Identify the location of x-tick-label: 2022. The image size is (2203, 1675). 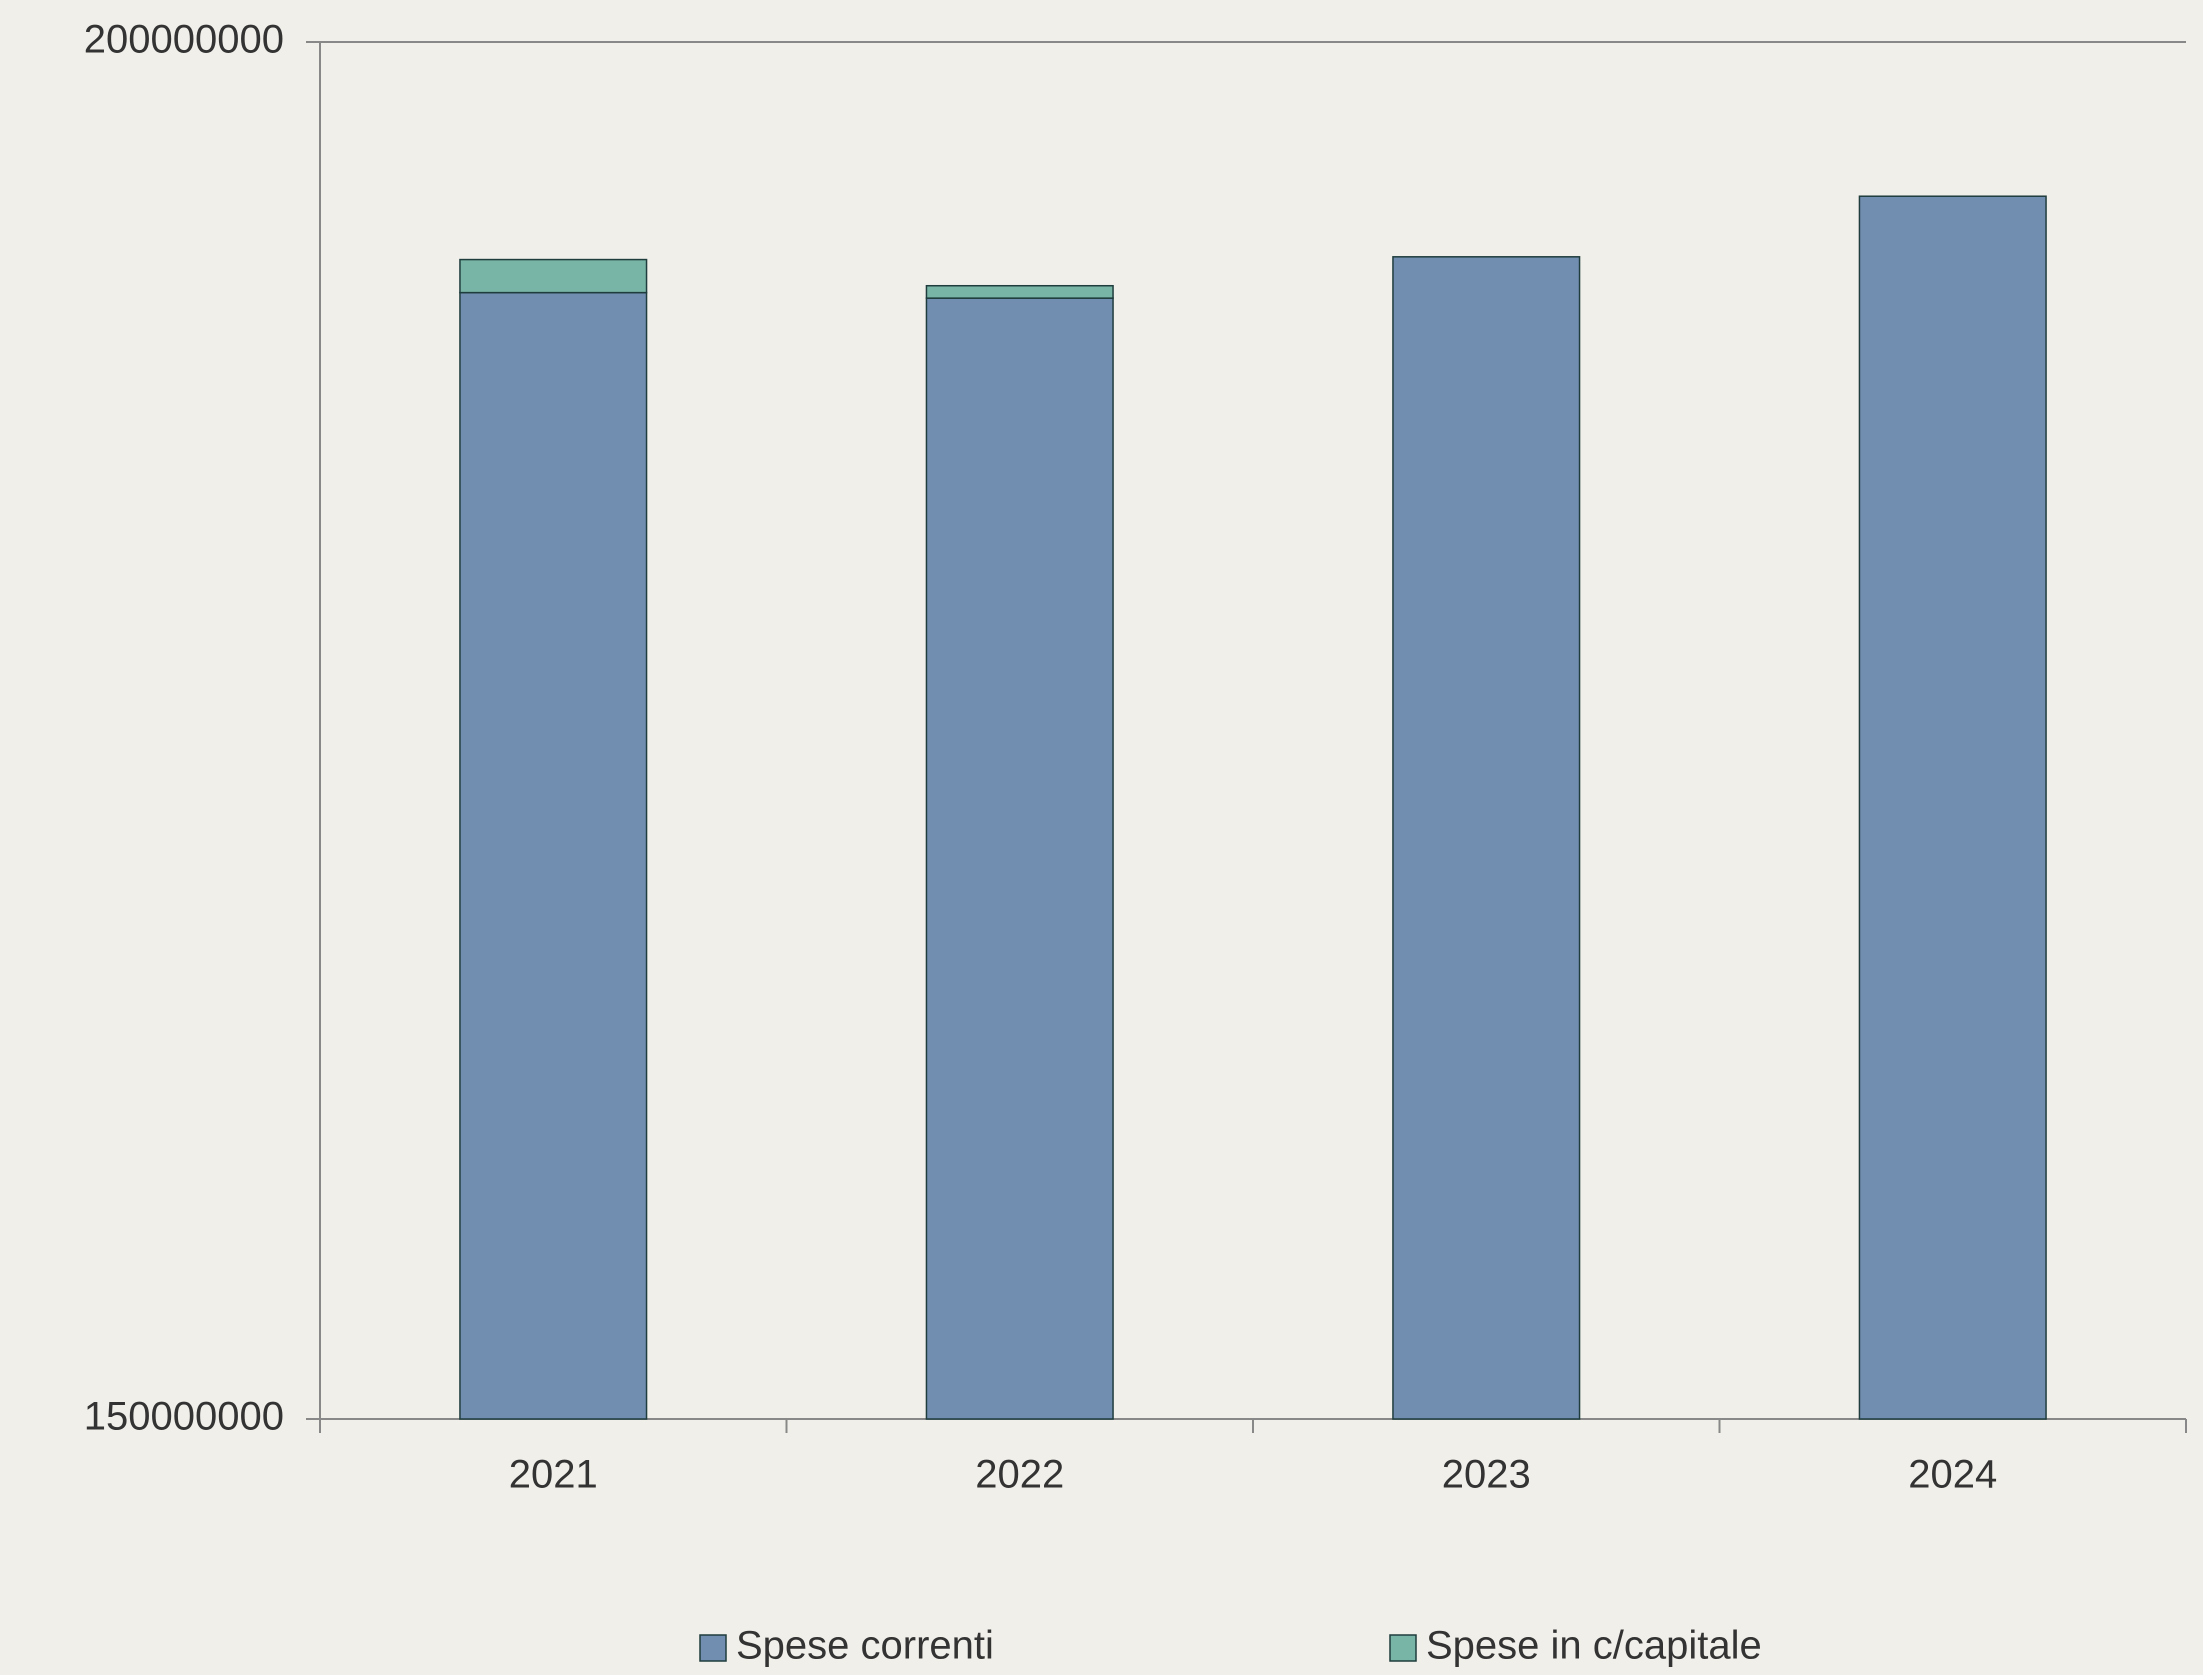
(1019, 1475).